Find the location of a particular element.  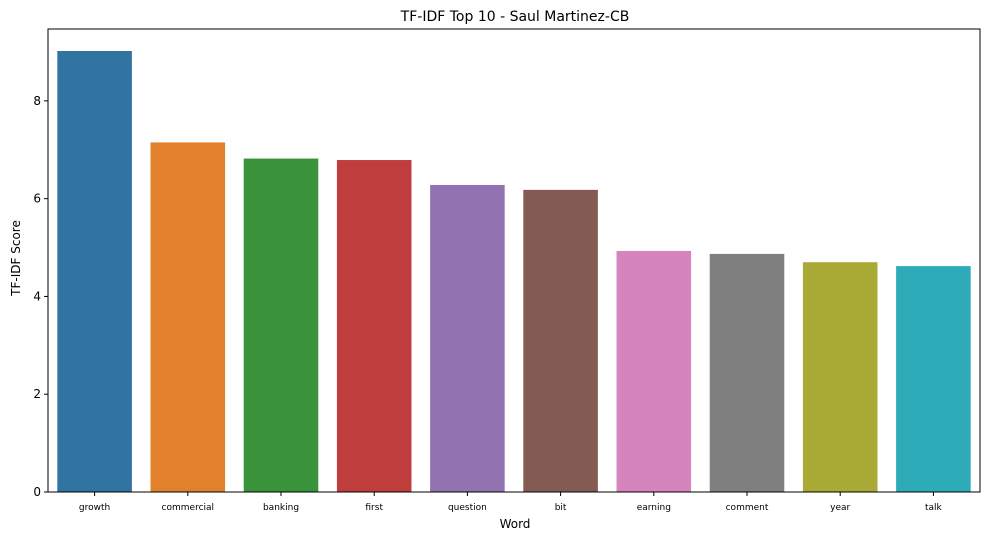

bar-comment is located at coordinates (747, 372).